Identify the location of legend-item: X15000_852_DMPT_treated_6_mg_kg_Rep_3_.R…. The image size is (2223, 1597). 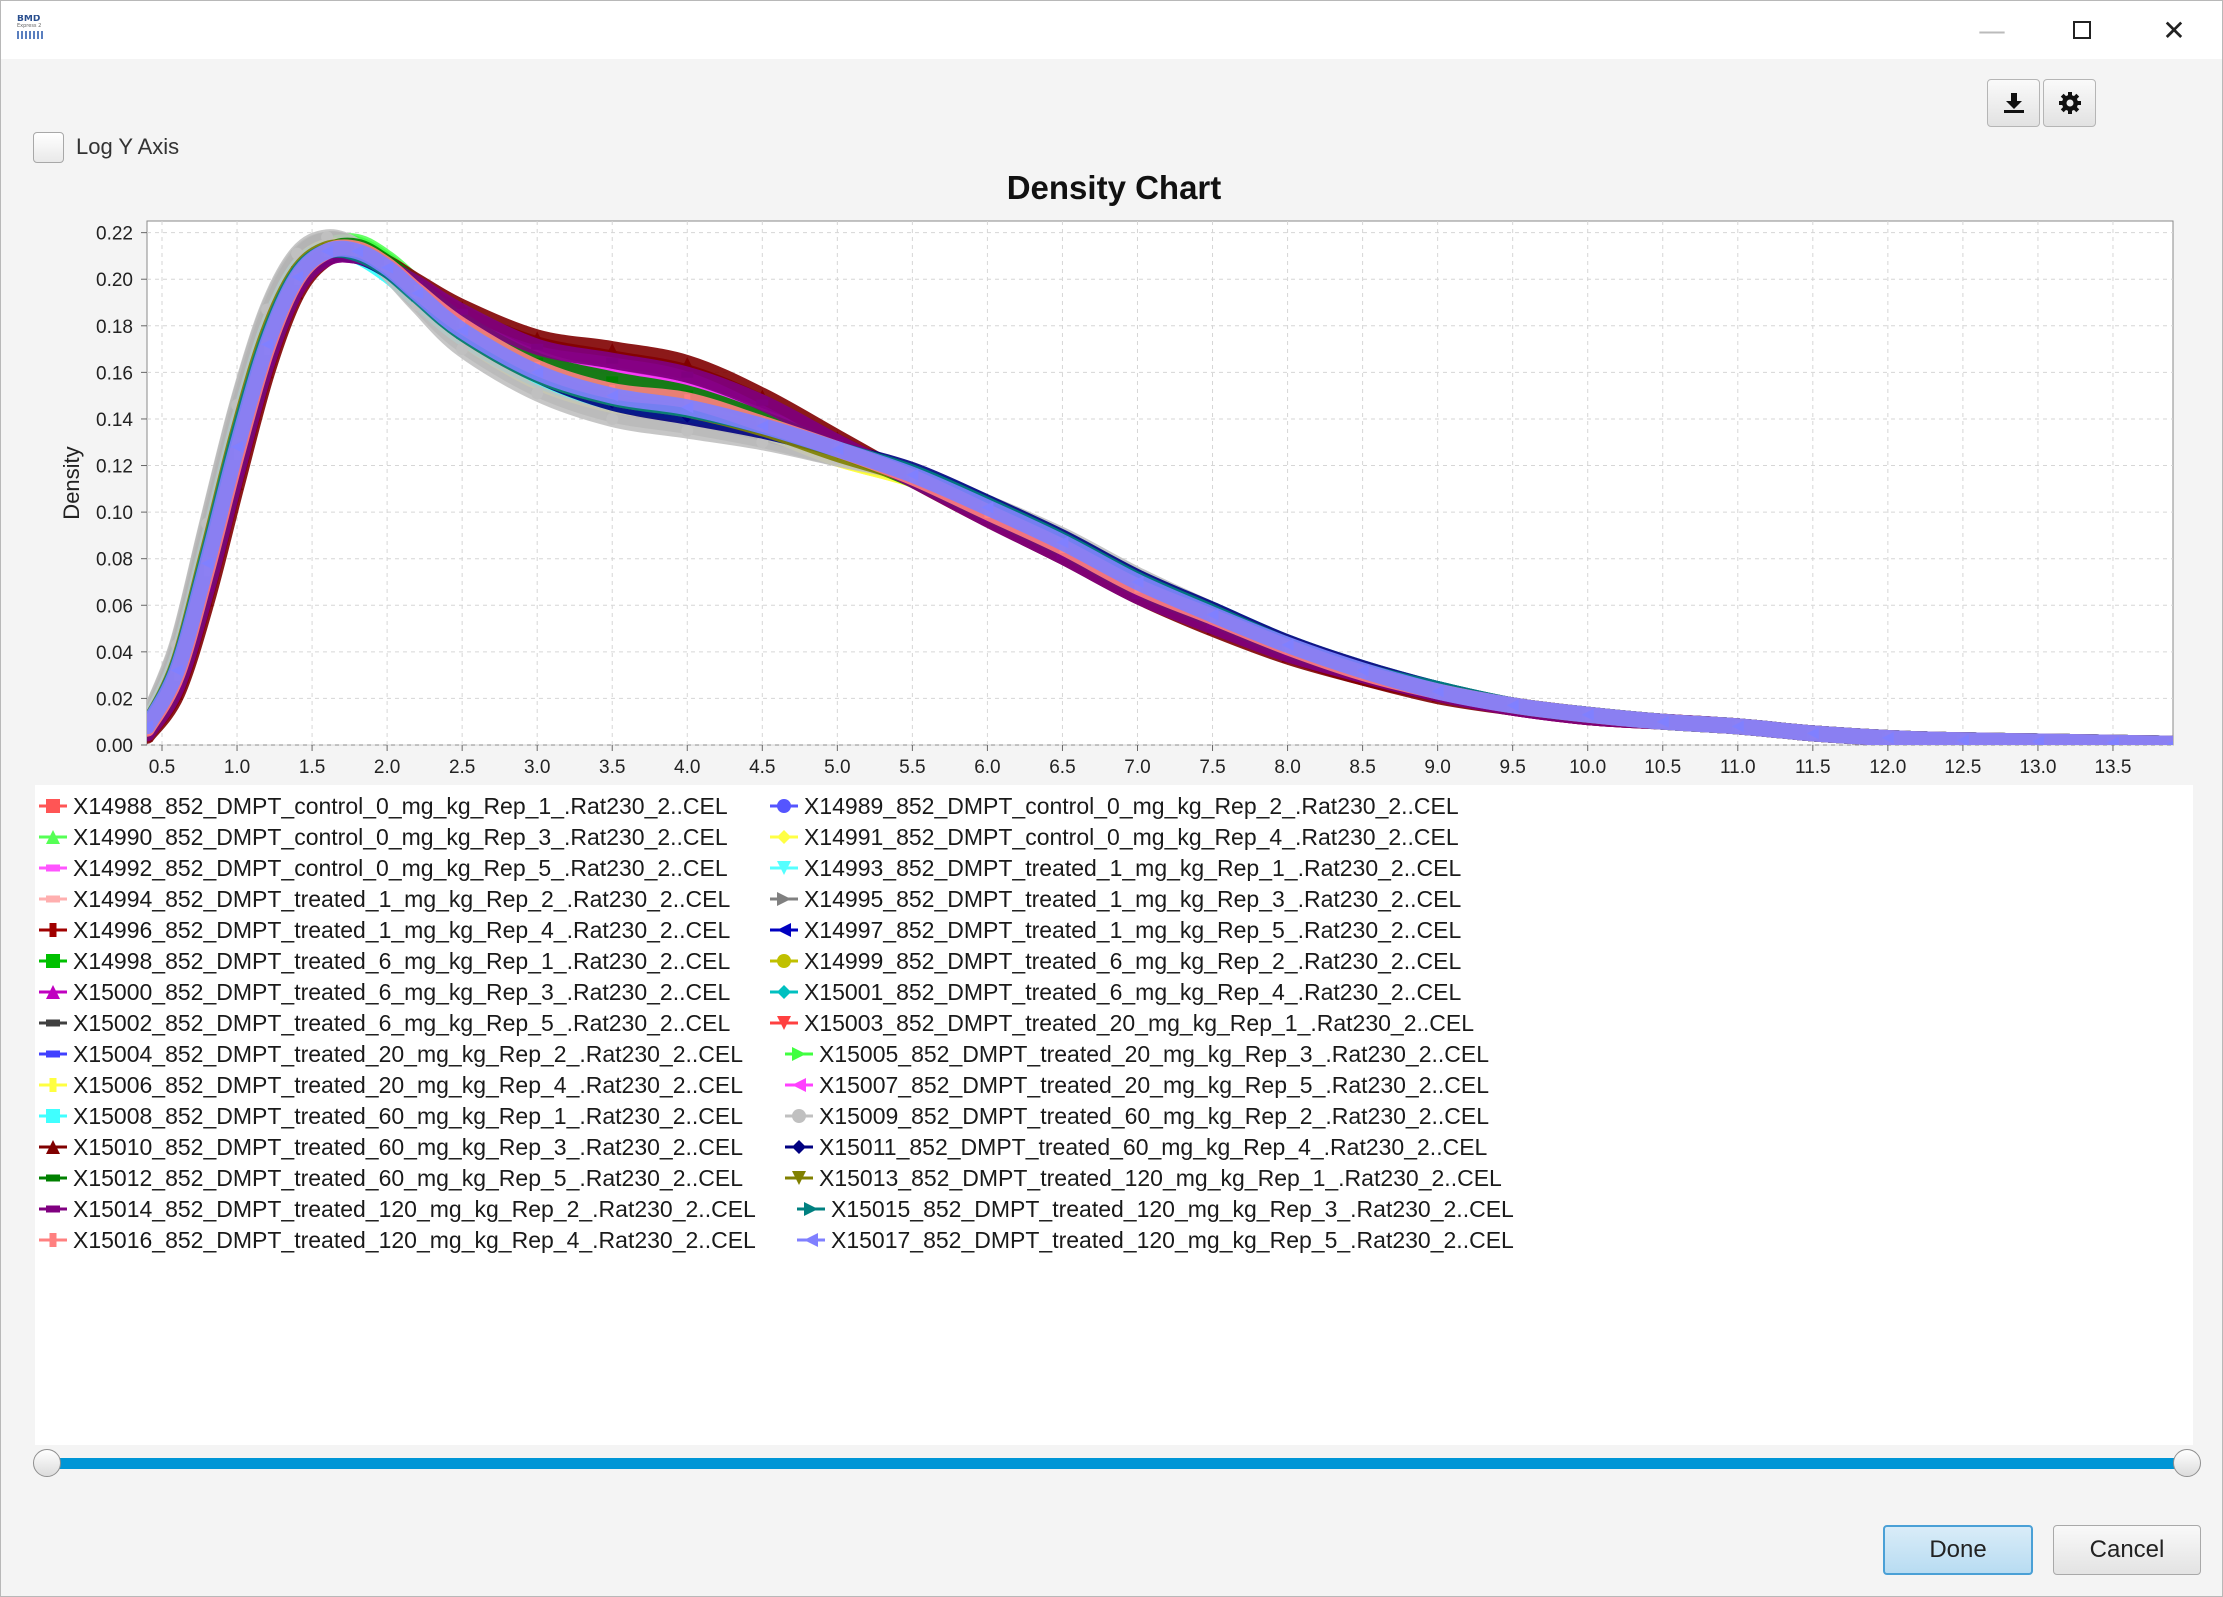
(384, 992).